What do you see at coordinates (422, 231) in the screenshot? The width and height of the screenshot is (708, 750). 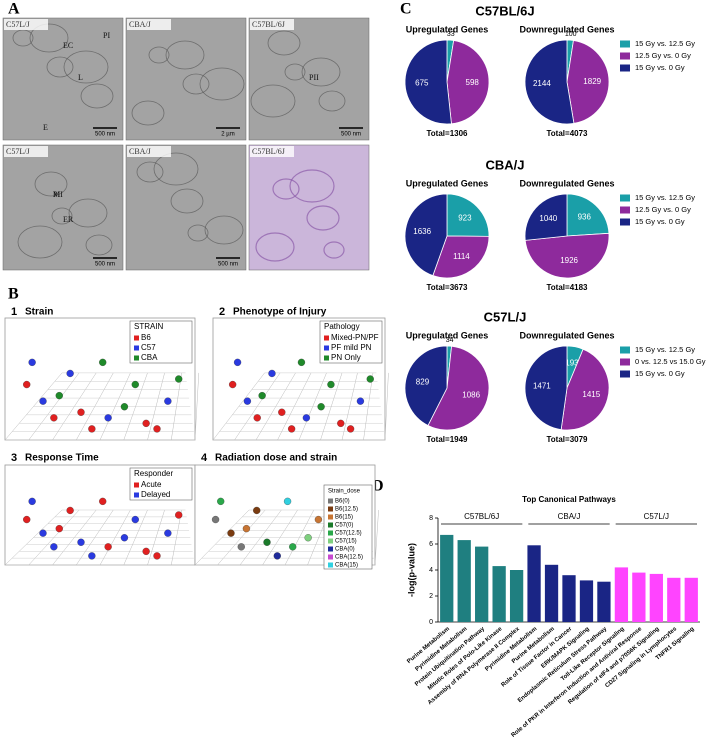 I see `slice-label: 1636` at bounding box center [422, 231].